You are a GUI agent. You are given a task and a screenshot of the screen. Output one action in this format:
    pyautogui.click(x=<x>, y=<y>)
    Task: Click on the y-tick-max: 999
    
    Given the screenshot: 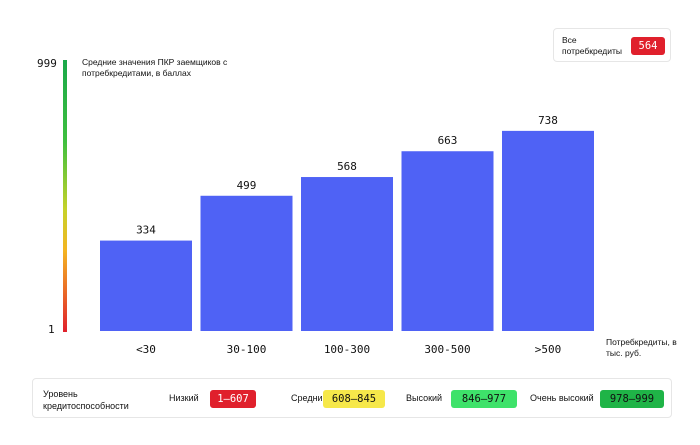 What is the action you would take?
    pyautogui.click(x=47, y=63)
    